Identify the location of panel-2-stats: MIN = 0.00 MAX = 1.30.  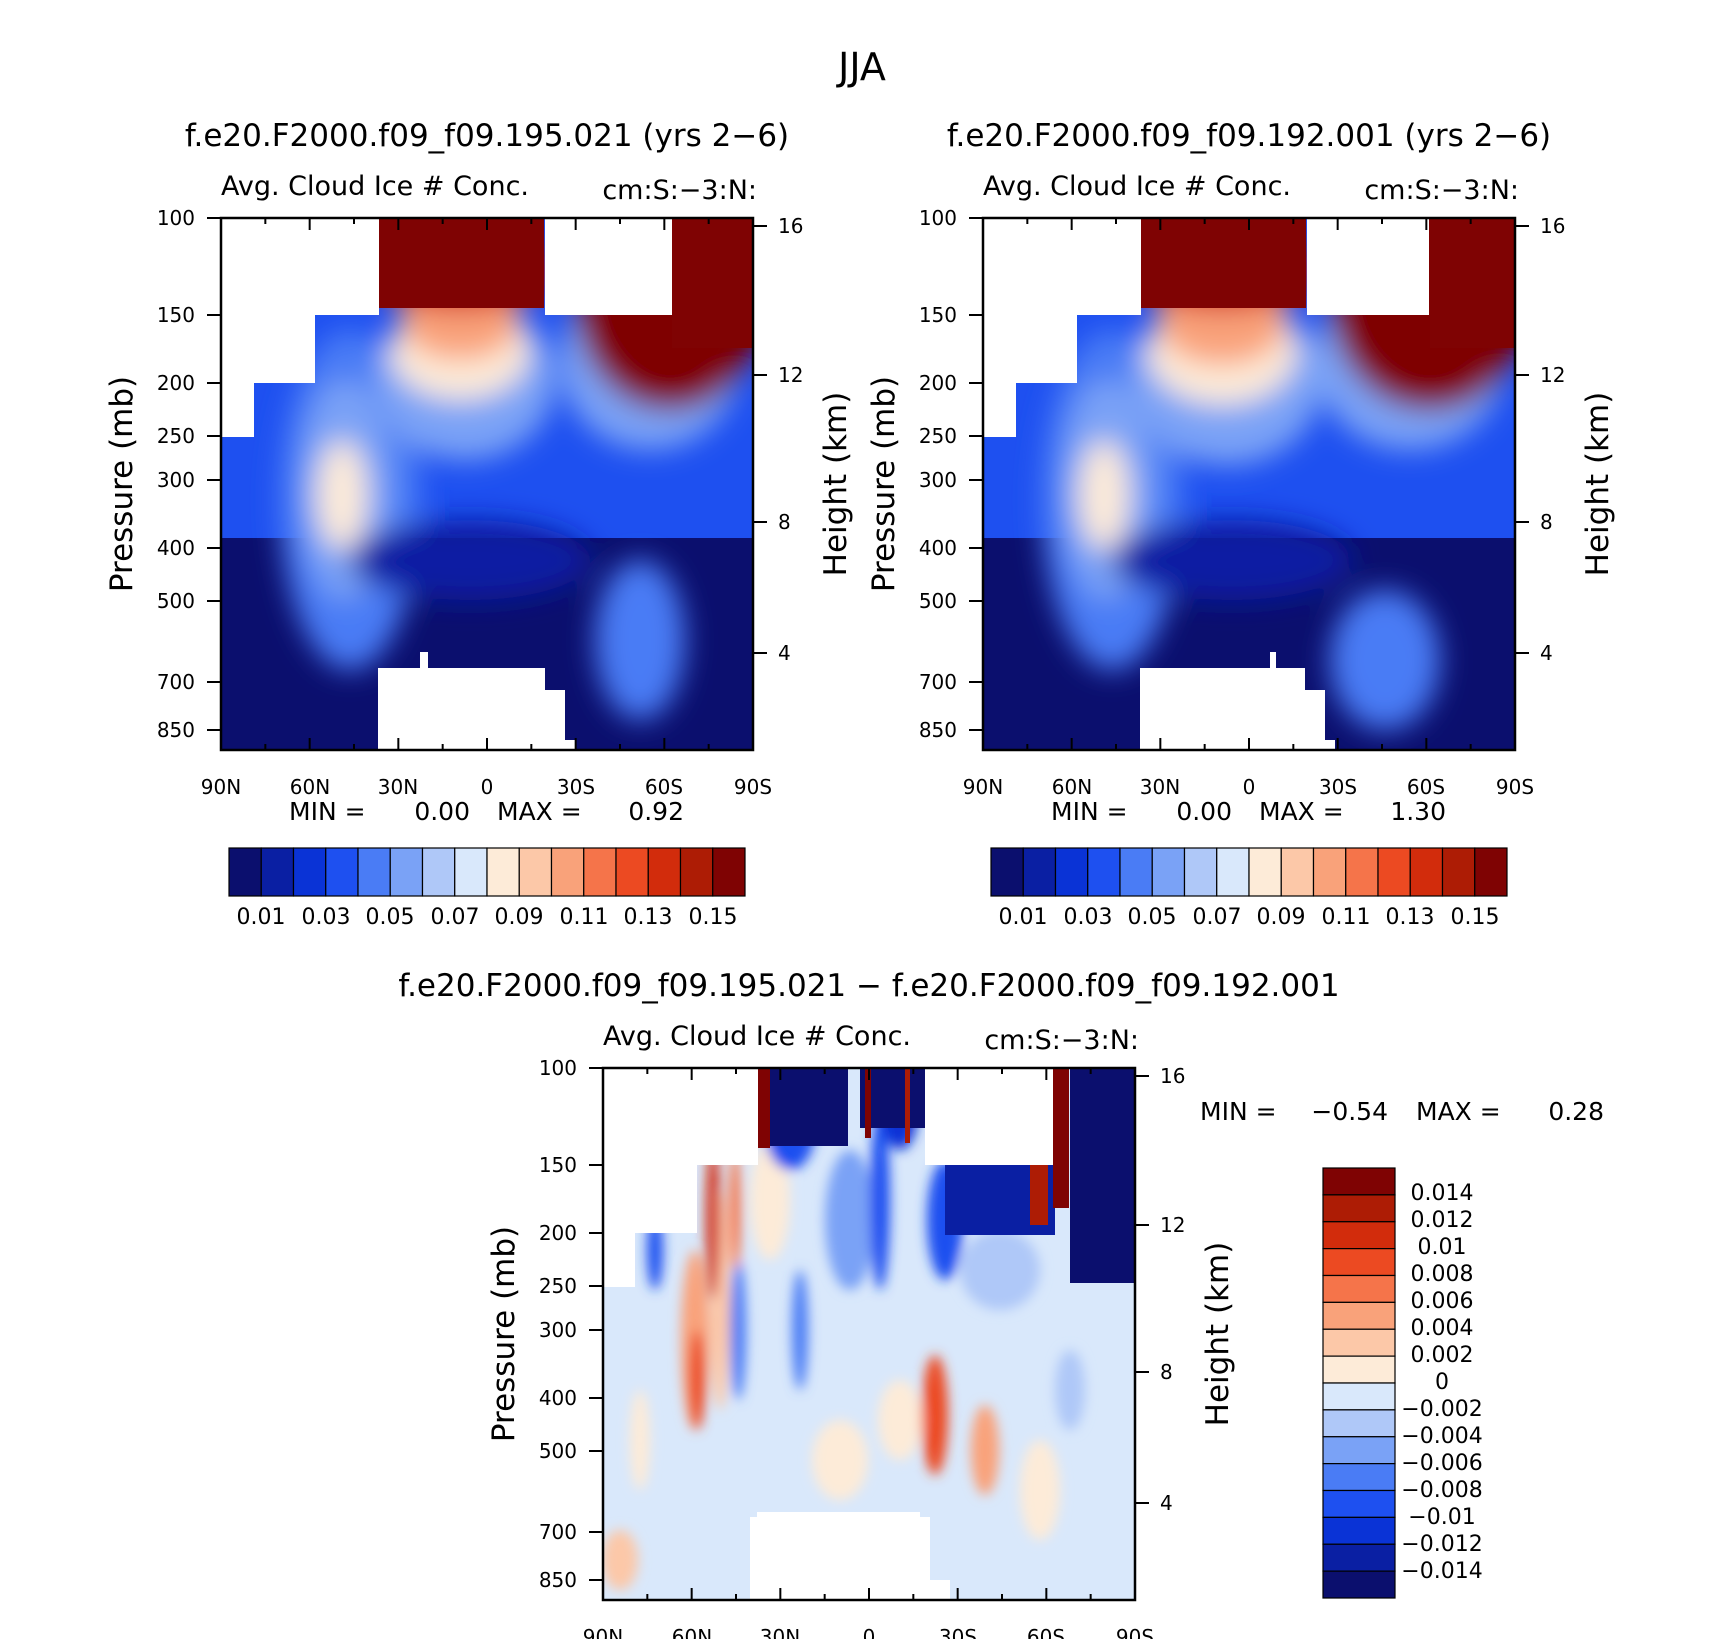
(1248, 811).